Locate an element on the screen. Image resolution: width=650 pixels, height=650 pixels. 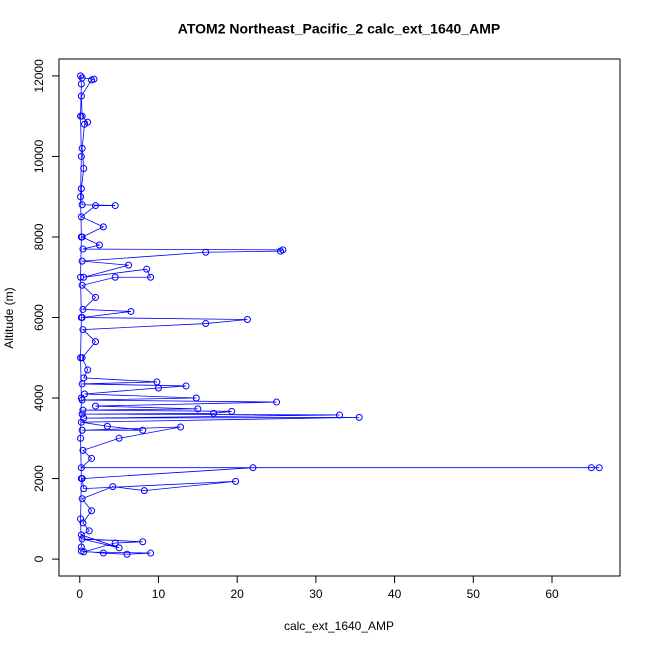
x-tick-label: 0 is located at coordinates (79, 594).